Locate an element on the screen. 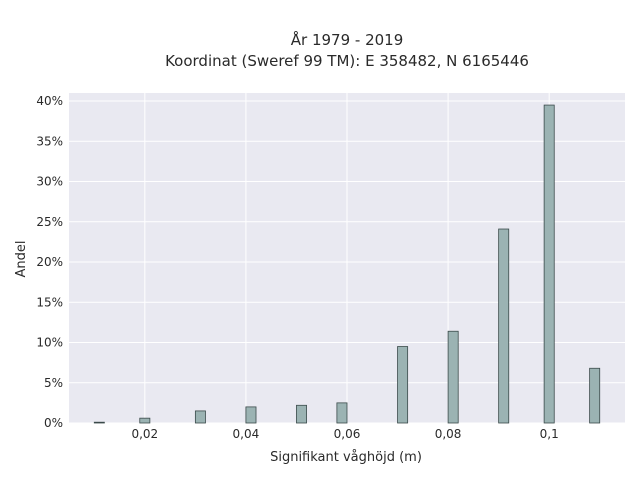 This screenshot has width=640, height=480. y-tick-label: 15% is located at coordinates (49, 302).